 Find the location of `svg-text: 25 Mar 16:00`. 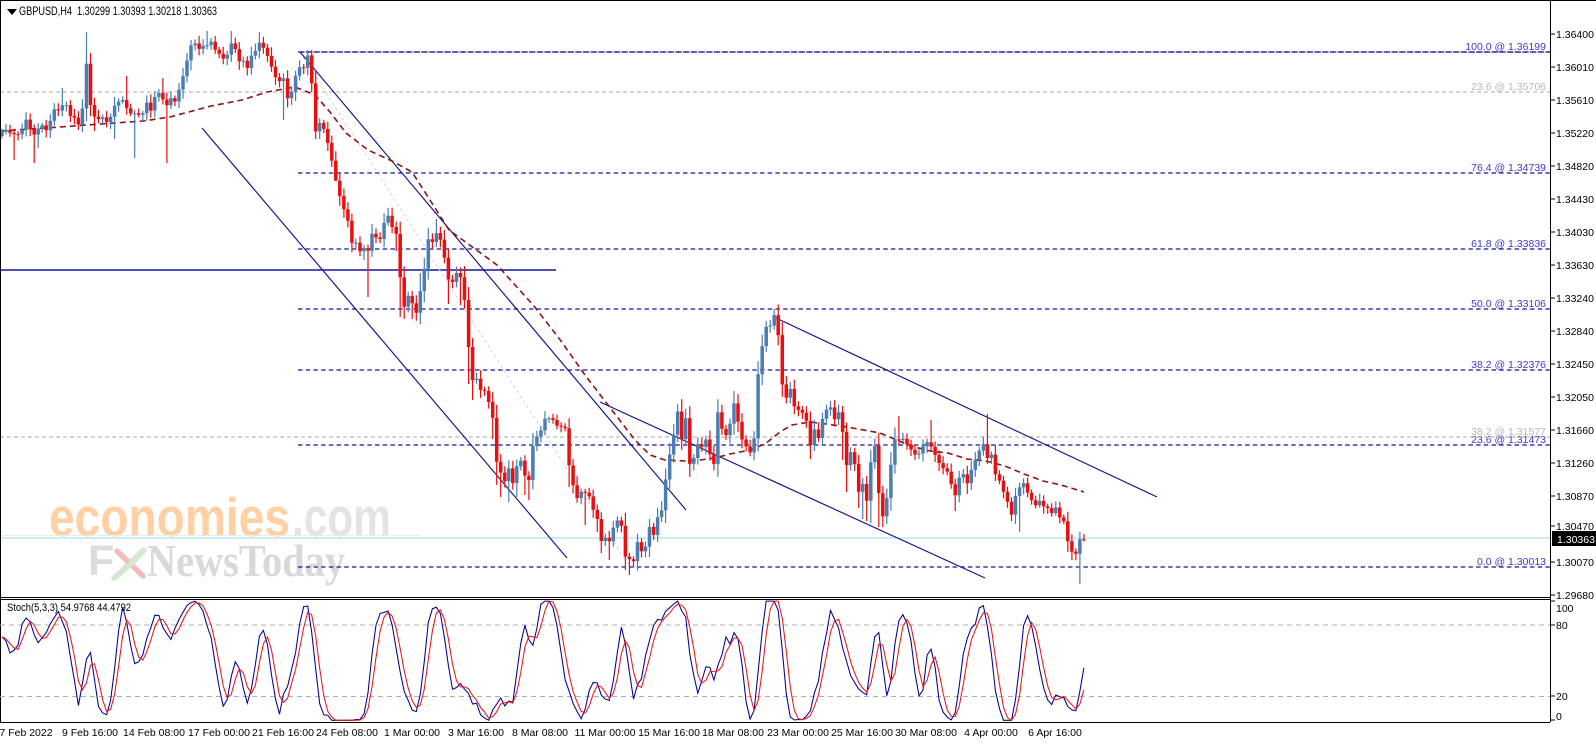

svg-text: 25 Mar 16:00 is located at coordinates (862, 733).